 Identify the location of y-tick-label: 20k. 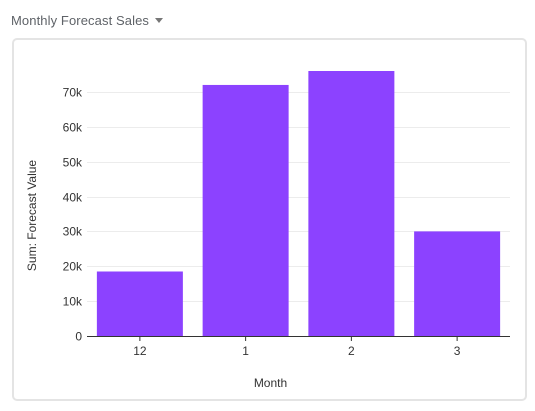
(73, 267).